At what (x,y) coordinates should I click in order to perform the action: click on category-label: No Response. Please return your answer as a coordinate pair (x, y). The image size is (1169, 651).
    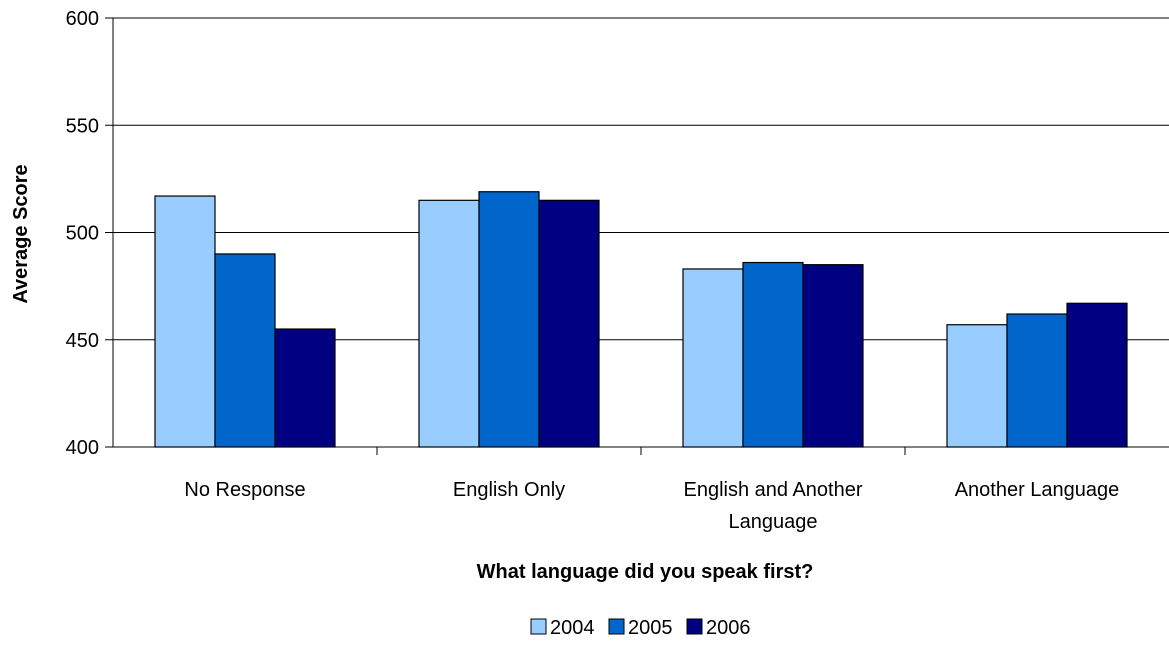
    Looking at the image, I should click on (244, 490).